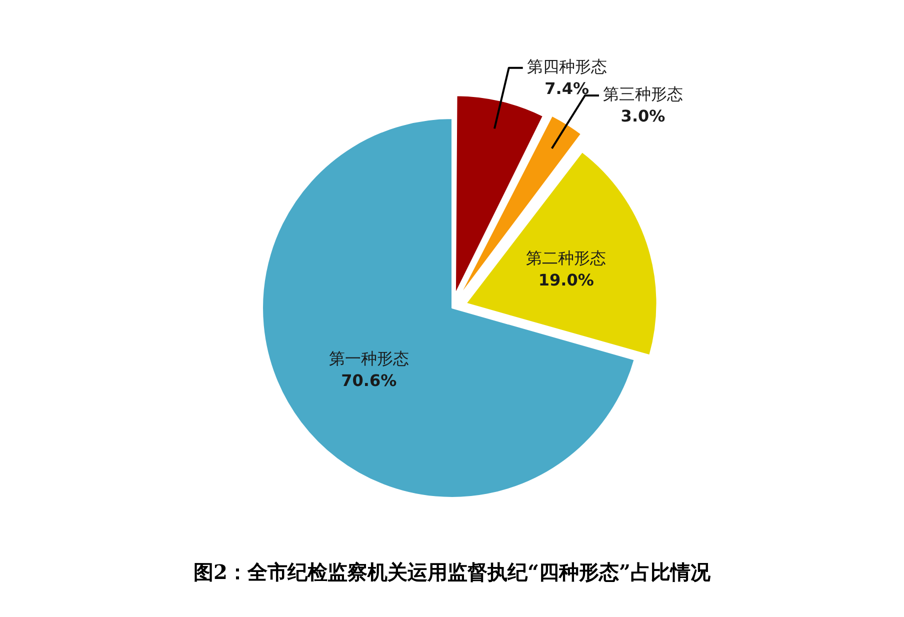  What do you see at coordinates (567, 88) in the screenshot?
I see `data-label: 7.4%` at bounding box center [567, 88].